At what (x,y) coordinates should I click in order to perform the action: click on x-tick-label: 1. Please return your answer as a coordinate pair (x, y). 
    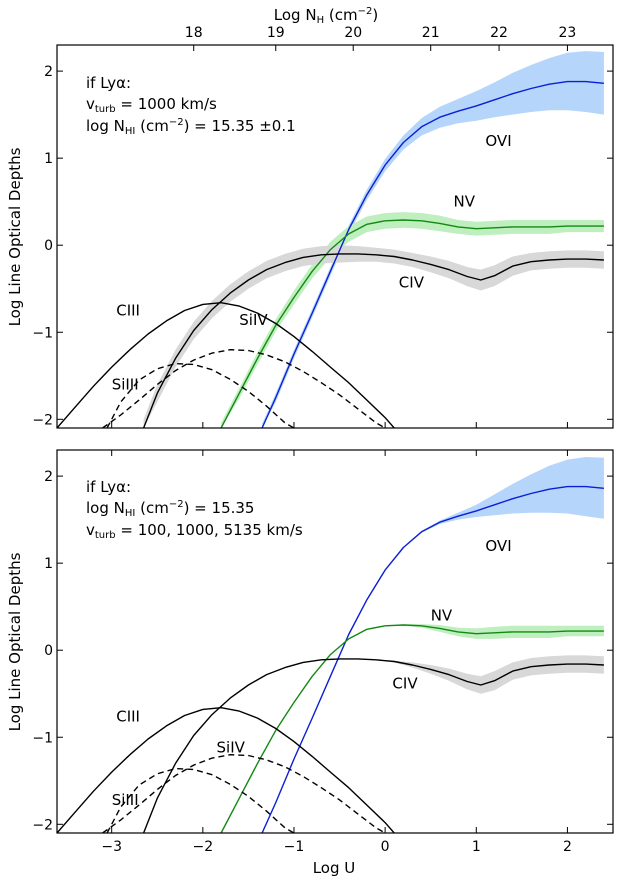
    Looking at the image, I should click on (476, 847).